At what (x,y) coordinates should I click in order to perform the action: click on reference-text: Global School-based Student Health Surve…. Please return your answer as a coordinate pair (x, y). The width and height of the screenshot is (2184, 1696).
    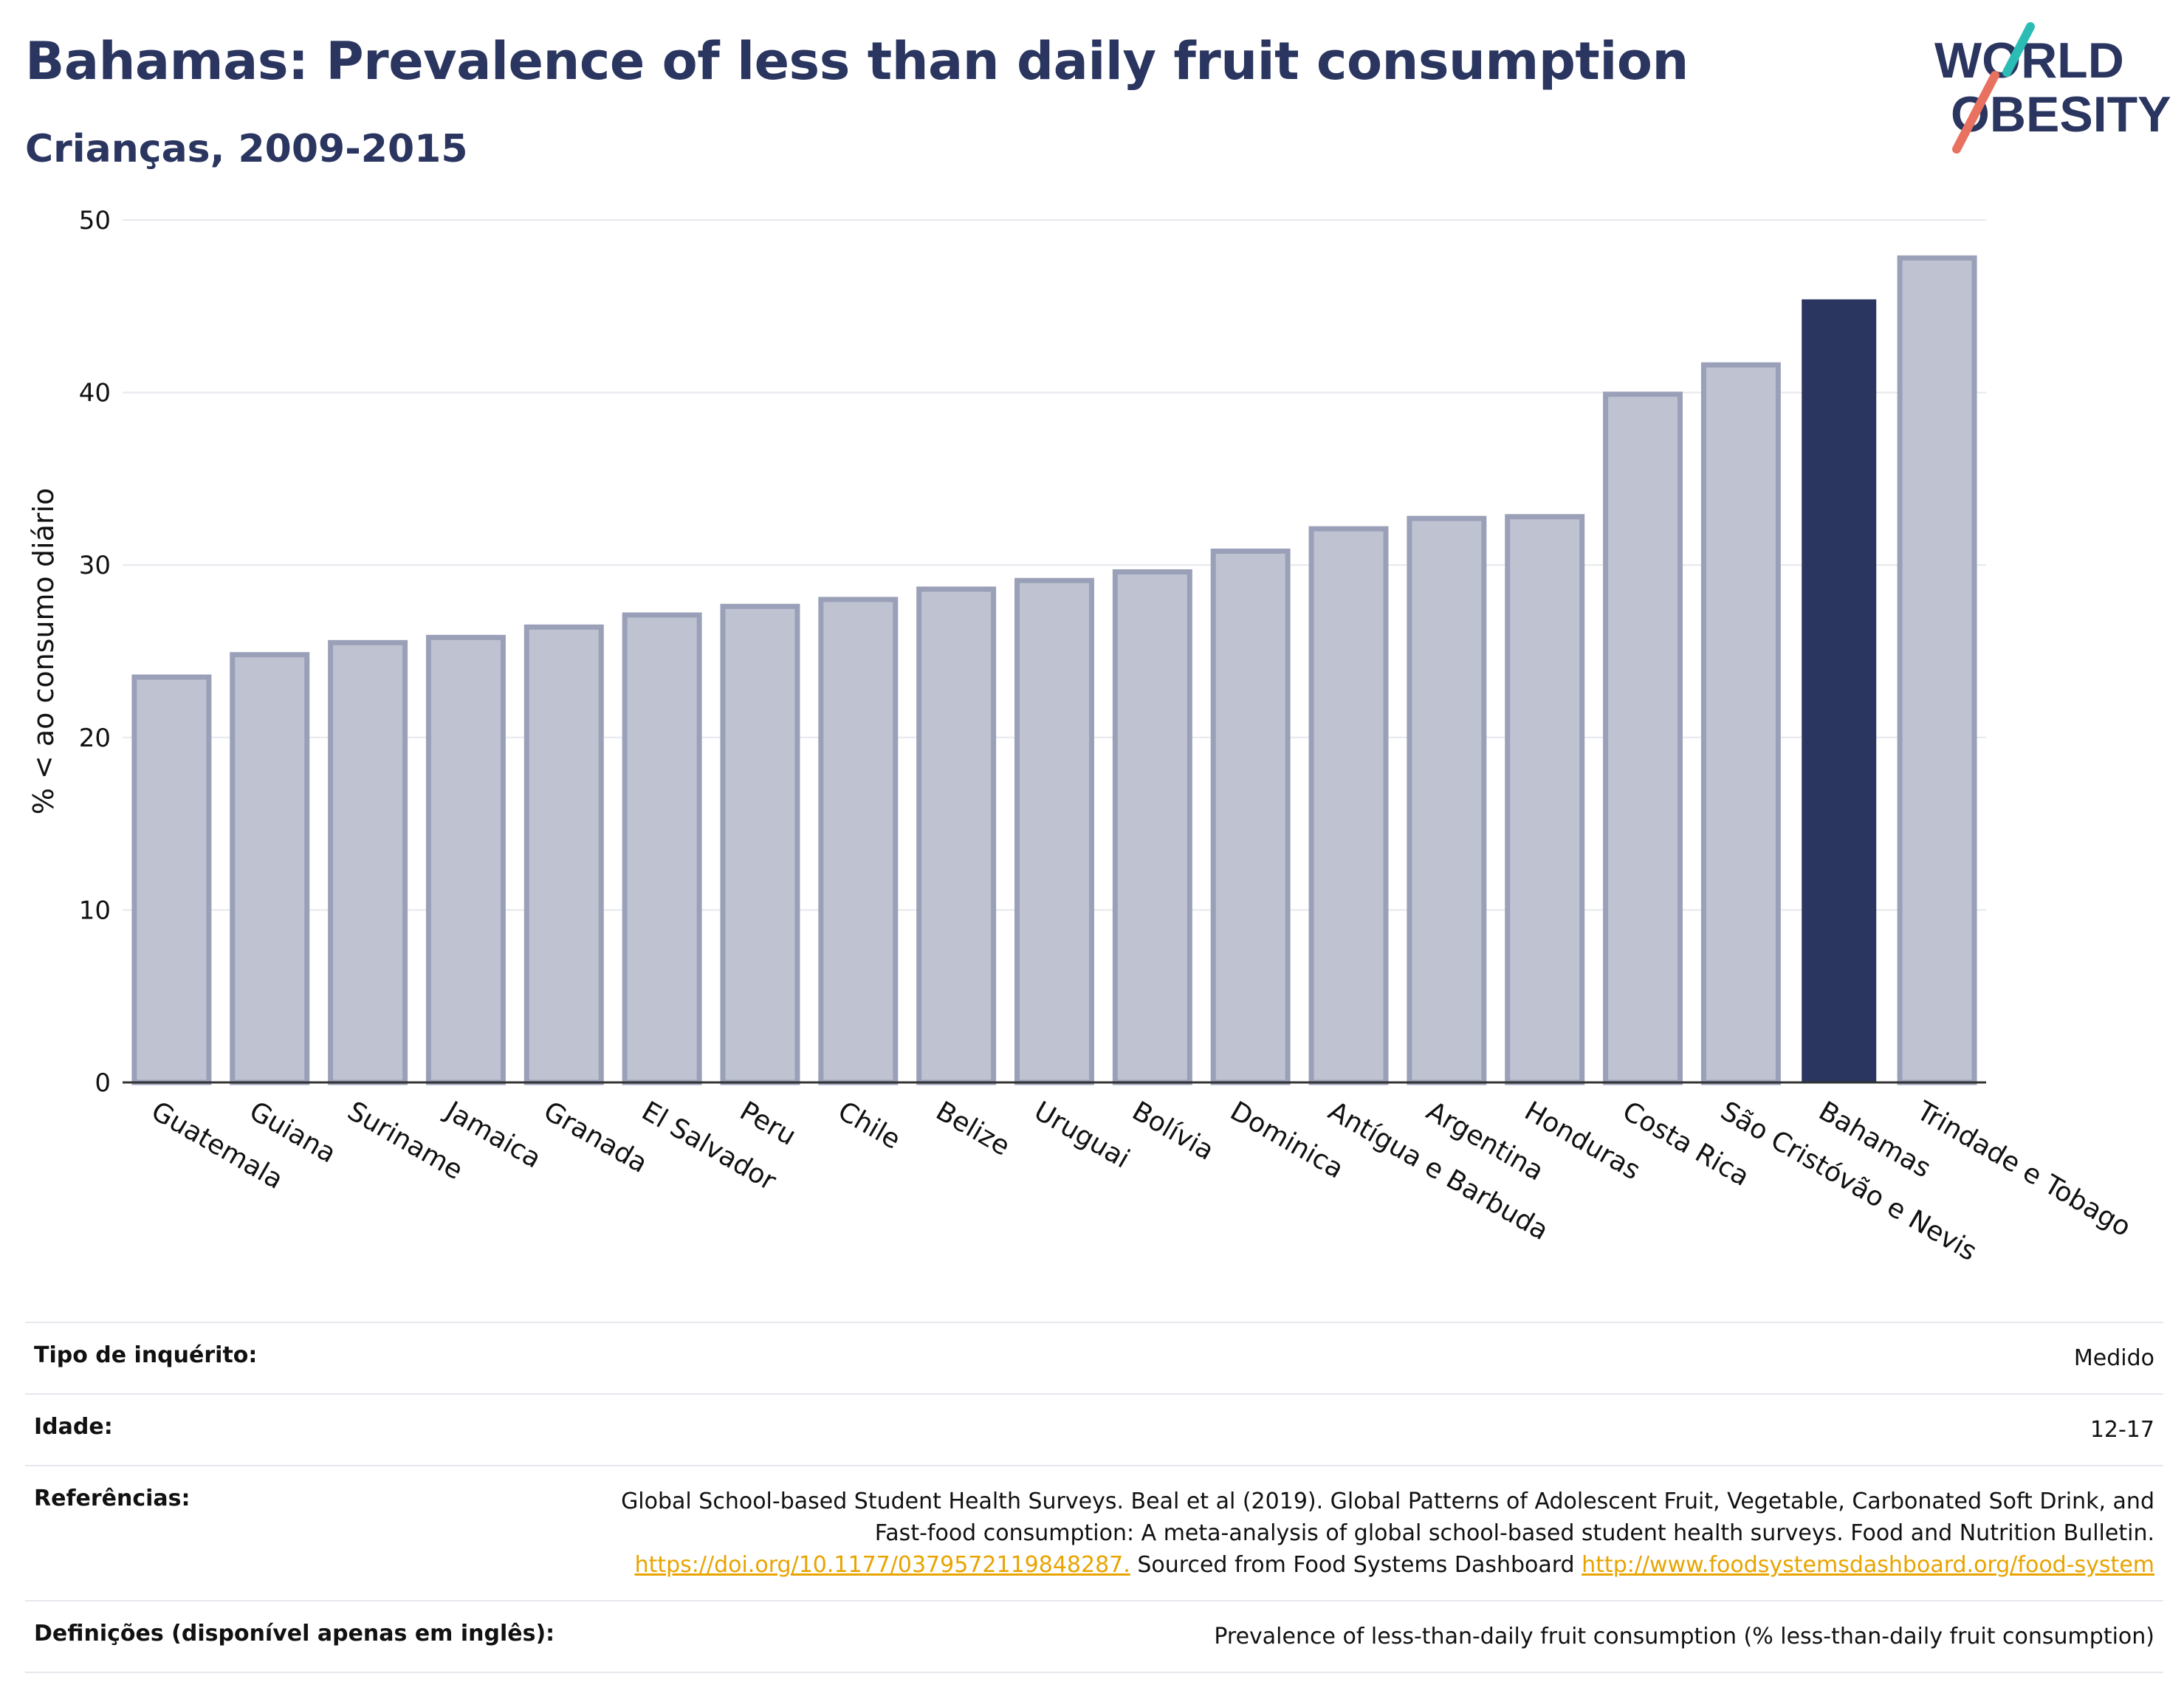
    Looking at the image, I should click on (1388, 1517).